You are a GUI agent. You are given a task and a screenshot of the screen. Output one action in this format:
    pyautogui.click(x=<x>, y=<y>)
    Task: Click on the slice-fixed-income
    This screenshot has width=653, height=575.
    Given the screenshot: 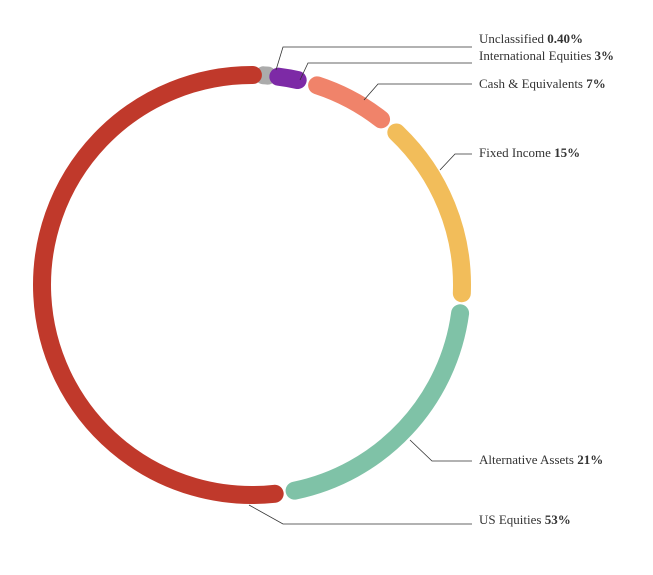 What is the action you would take?
    pyautogui.click(x=429, y=213)
    